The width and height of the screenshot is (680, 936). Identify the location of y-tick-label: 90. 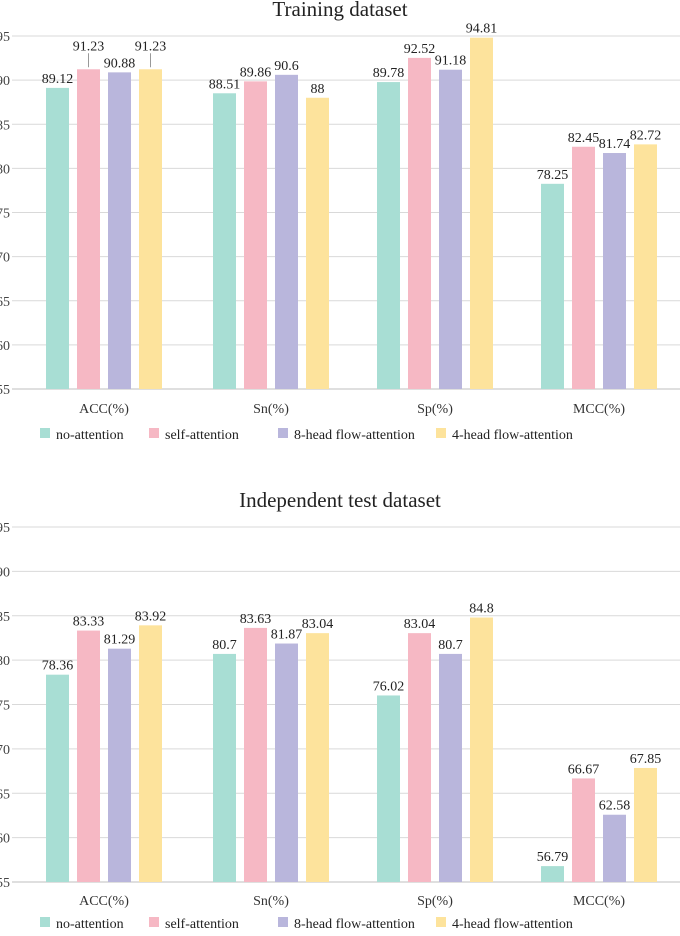
(5, 572).